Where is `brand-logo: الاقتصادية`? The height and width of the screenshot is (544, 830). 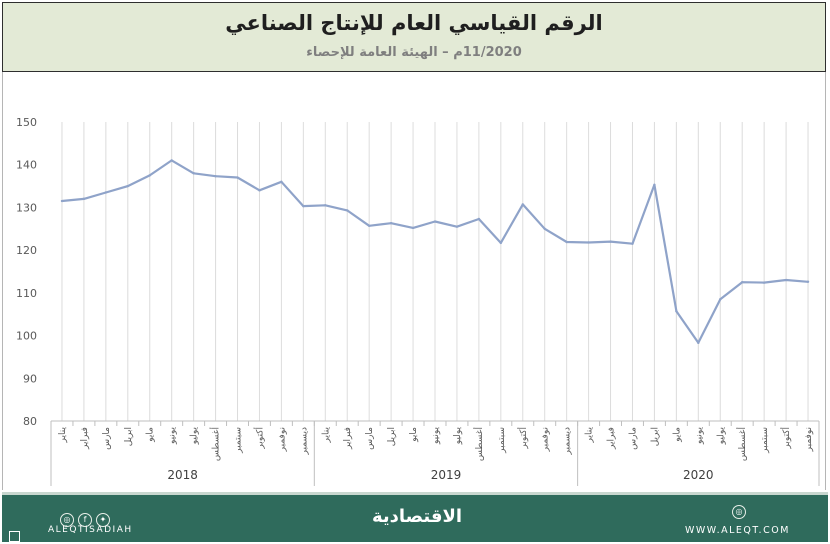
brand-logo: الاقتصادية is located at coordinates (417, 516).